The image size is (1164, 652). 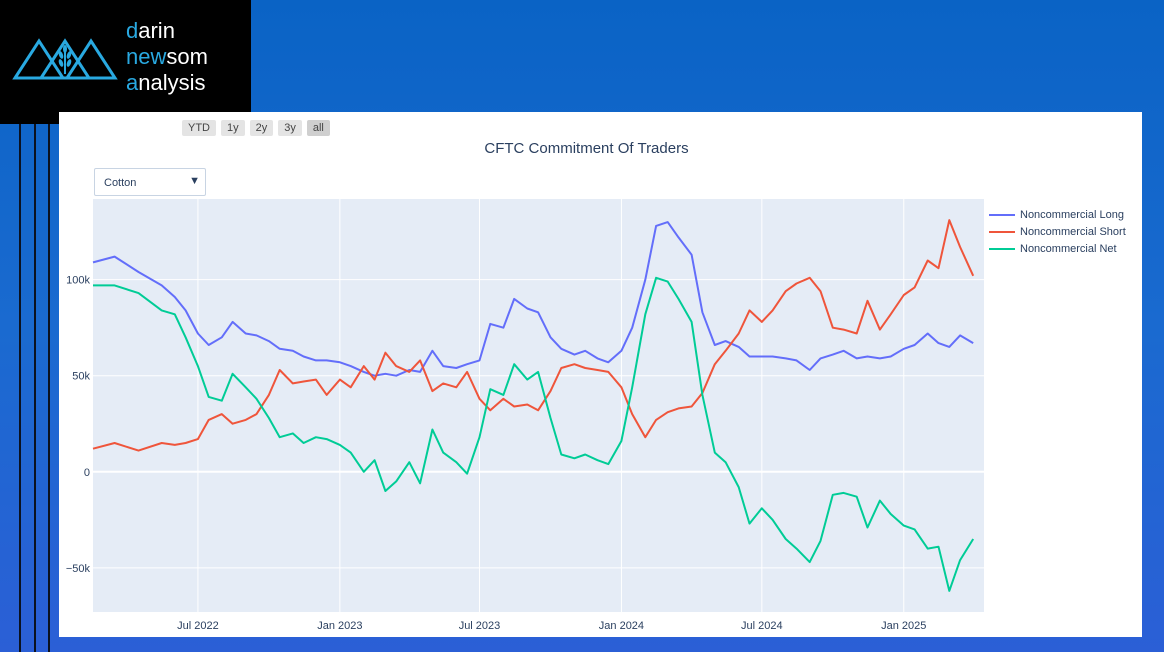 I want to click on logo-wordmark: darin newsom analysis, so click(x=167, y=56).